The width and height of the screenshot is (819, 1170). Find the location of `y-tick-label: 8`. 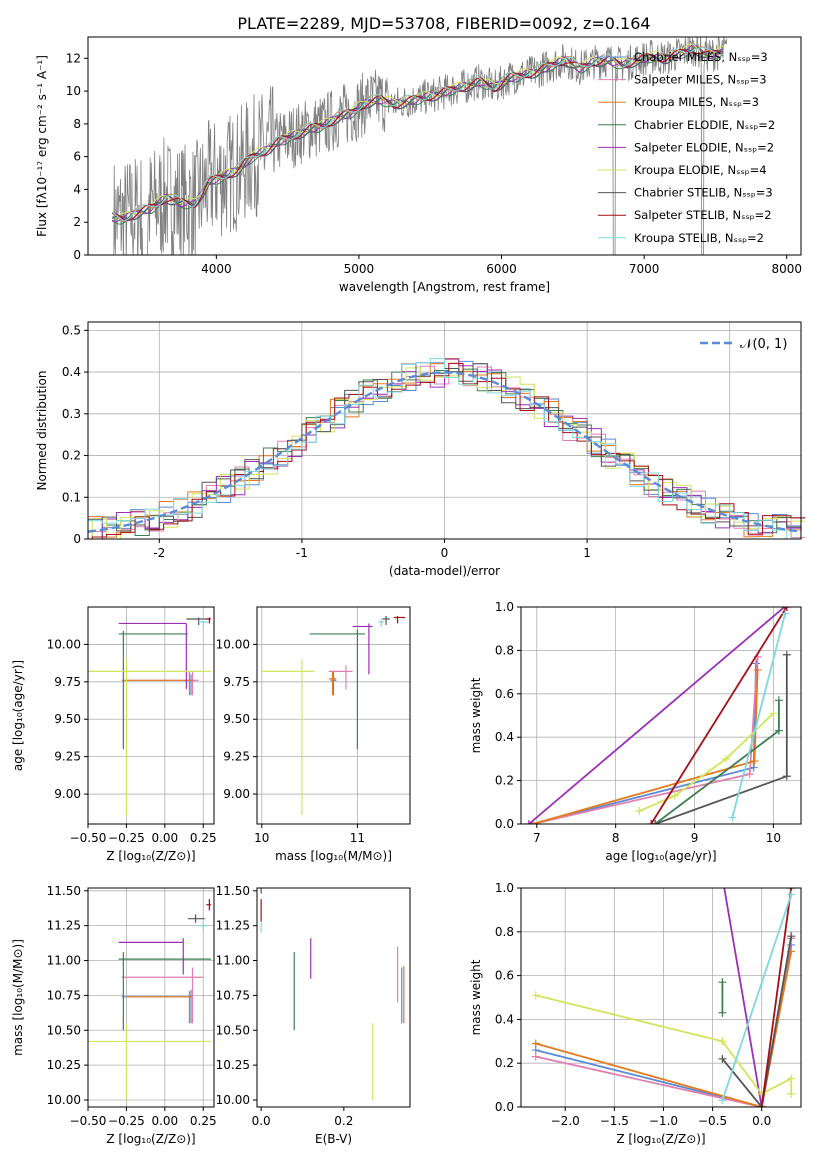

y-tick-label: 8 is located at coordinates (77, 124).